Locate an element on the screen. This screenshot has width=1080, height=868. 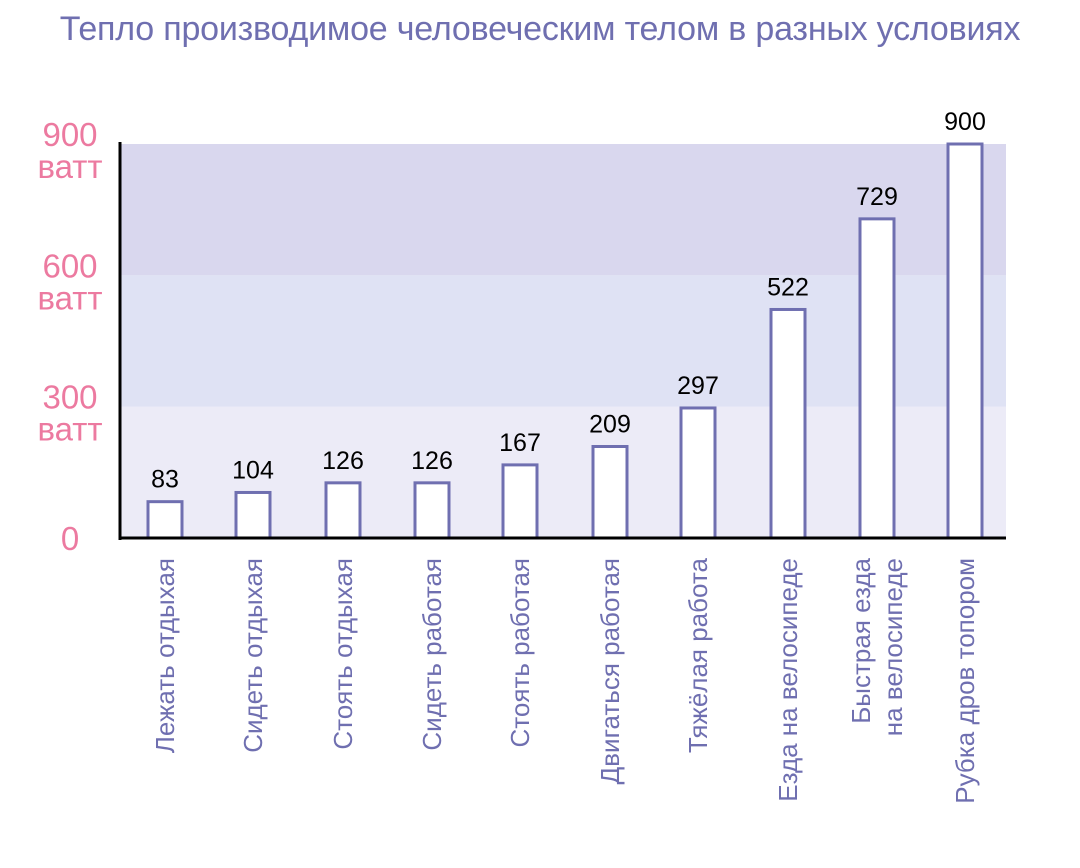
value-label-2: 126 is located at coordinates (343, 461).